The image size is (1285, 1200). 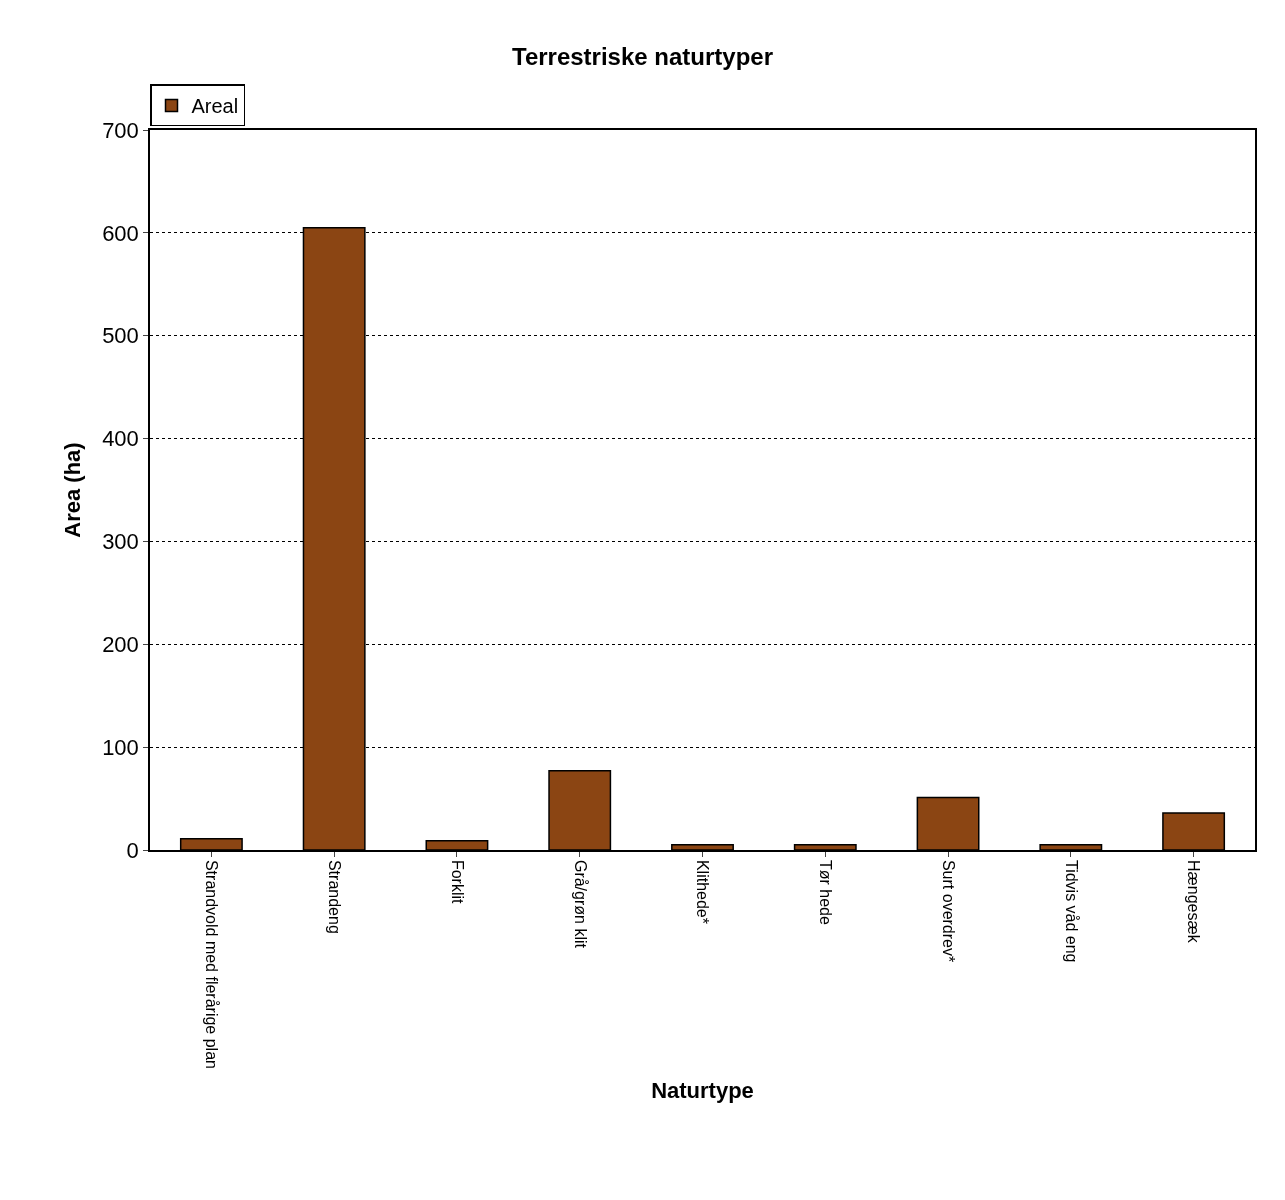 What do you see at coordinates (334, 896) in the screenshot?
I see `x-tick-label: Strandeng` at bounding box center [334, 896].